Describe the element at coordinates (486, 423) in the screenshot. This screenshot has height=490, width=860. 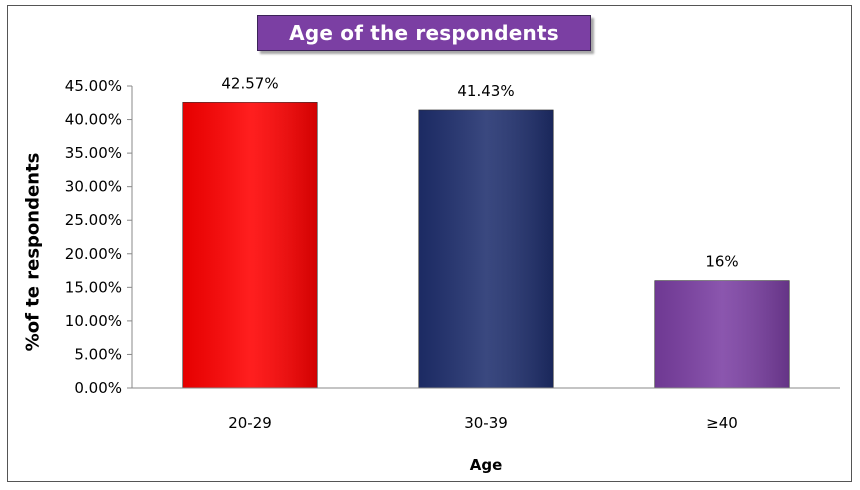
I see `x-tick-label: 30-39` at that location.